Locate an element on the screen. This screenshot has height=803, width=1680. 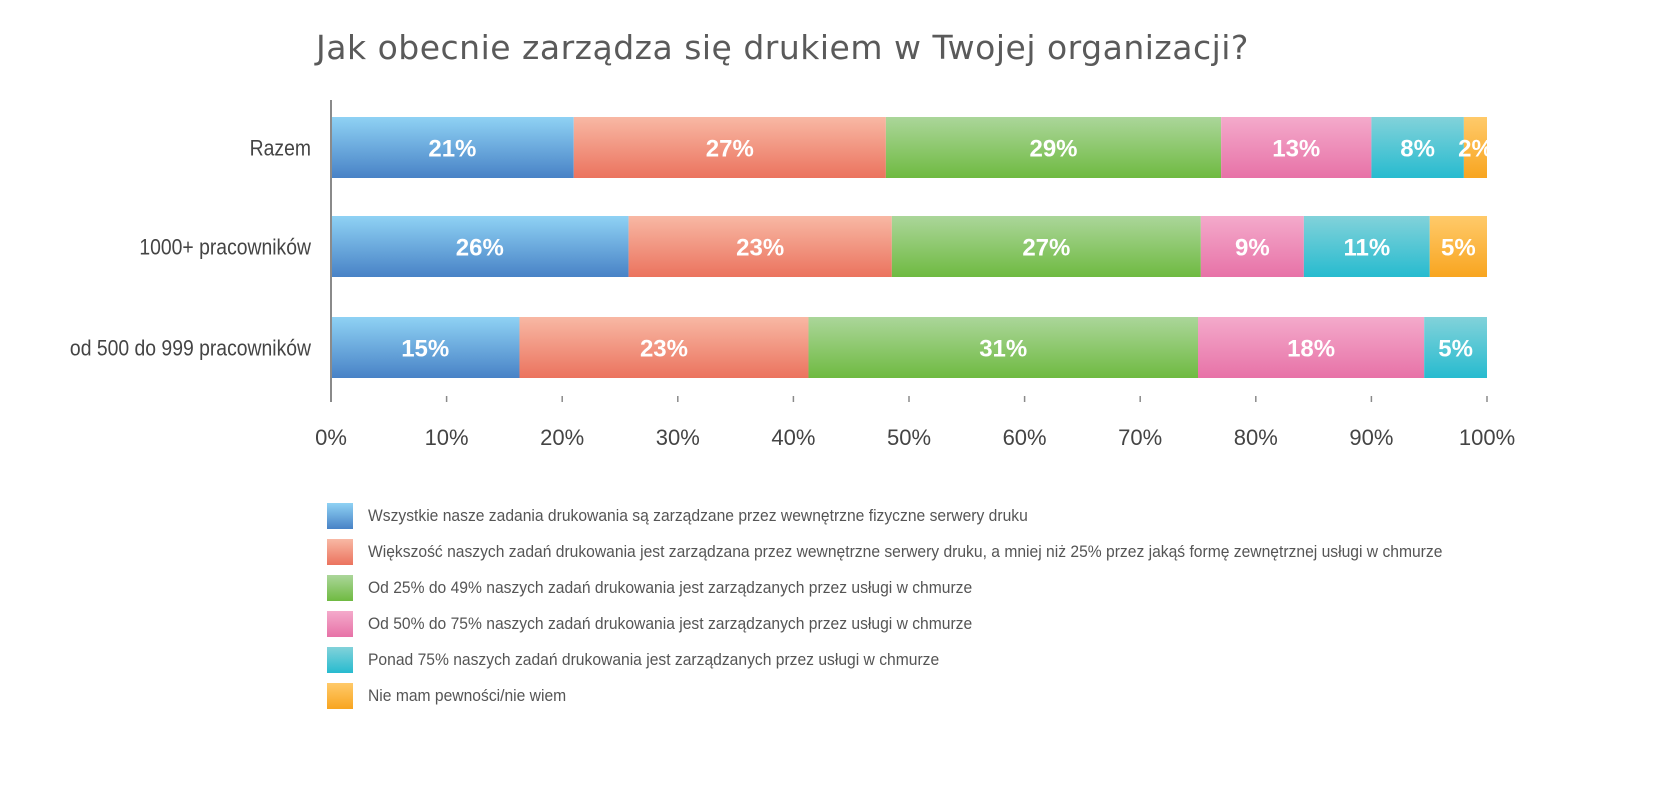
x-tick-label: 70% is located at coordinates (1140, 437).